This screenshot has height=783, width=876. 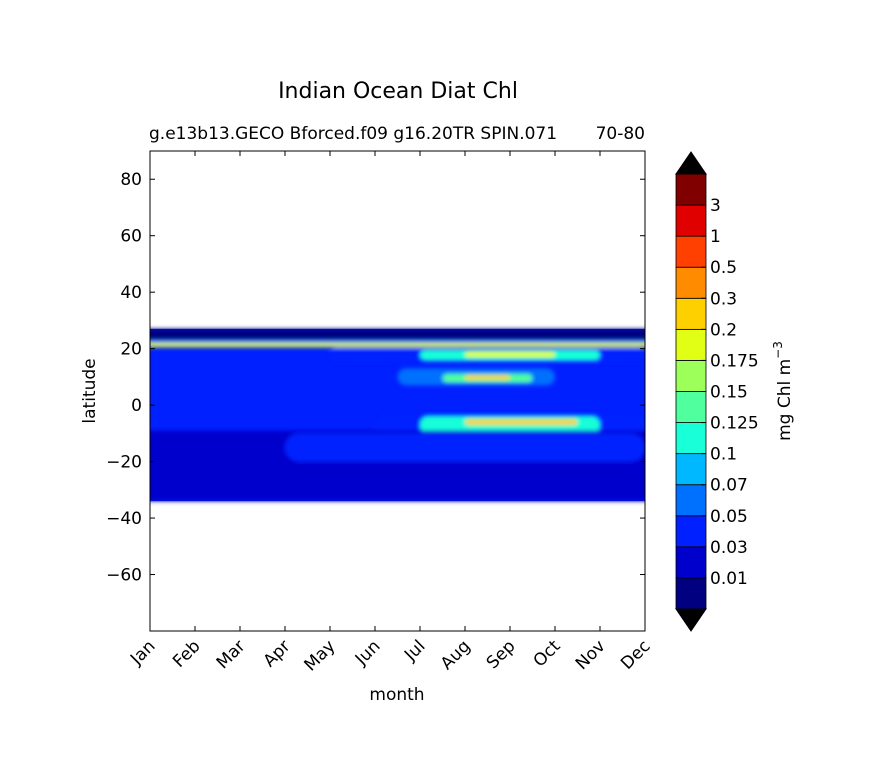 I want to click on svg-text: mg Chl m−3, so click(x=783, y=391).